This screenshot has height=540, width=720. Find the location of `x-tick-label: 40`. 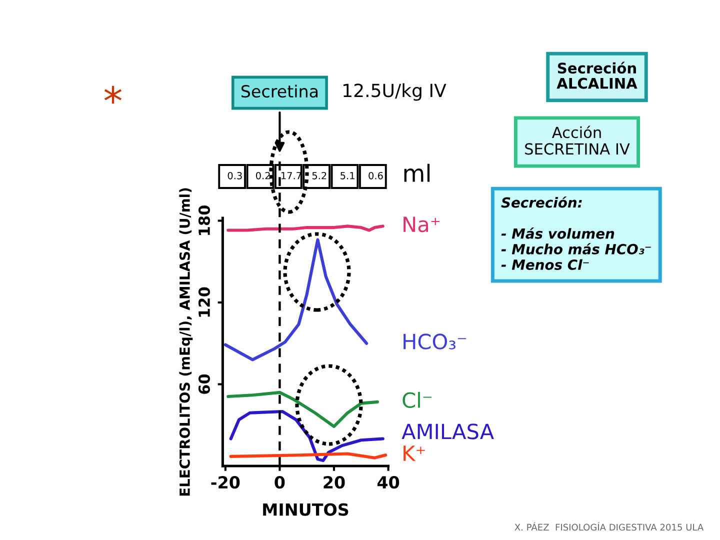

x-tick-label: 40 is located at coordinates (388, 482).